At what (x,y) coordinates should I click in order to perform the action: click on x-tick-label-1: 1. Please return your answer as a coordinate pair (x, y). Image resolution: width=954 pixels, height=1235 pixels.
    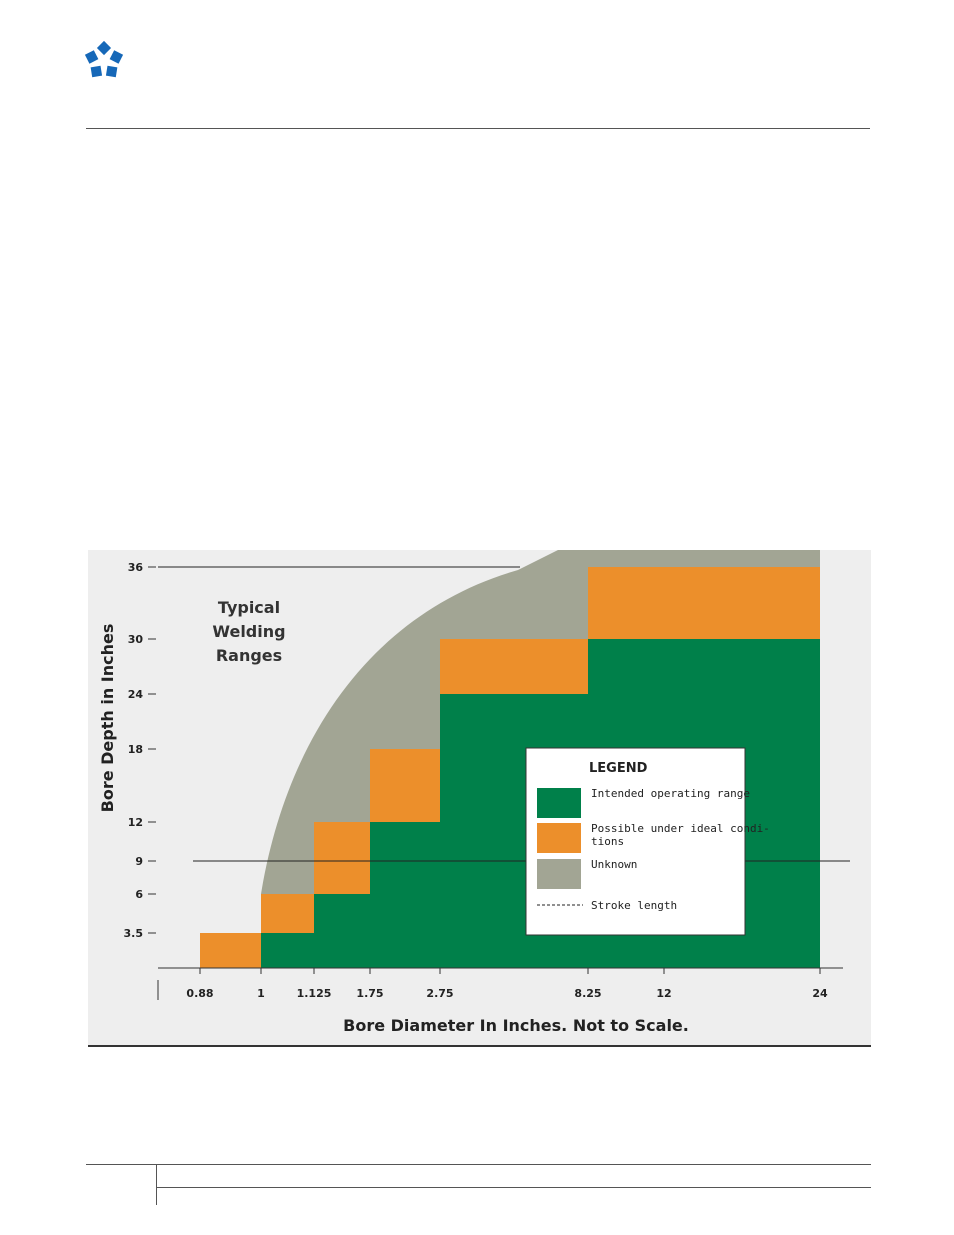
    Looking at the image, I should click on (261, 993).